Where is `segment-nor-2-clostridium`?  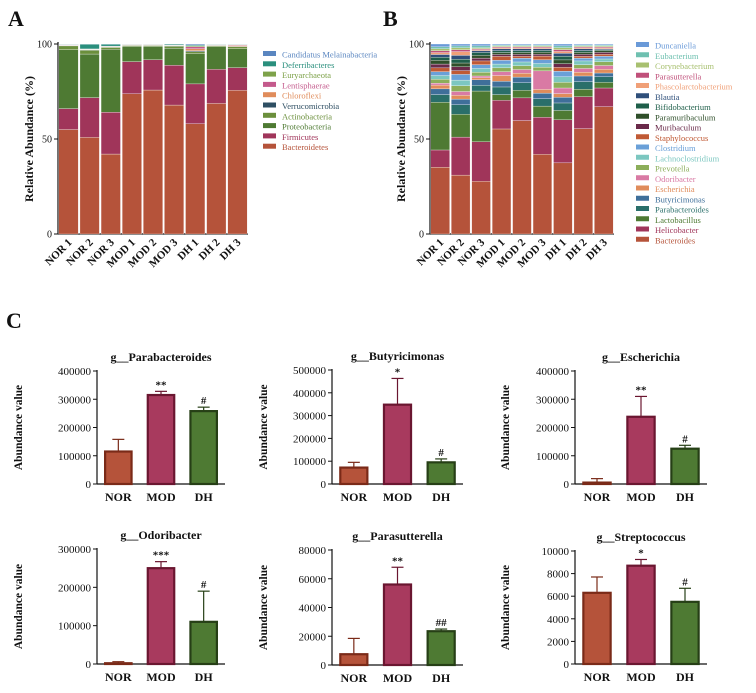
segment-nor-2-clostridium is located at coordinates (461, 77).